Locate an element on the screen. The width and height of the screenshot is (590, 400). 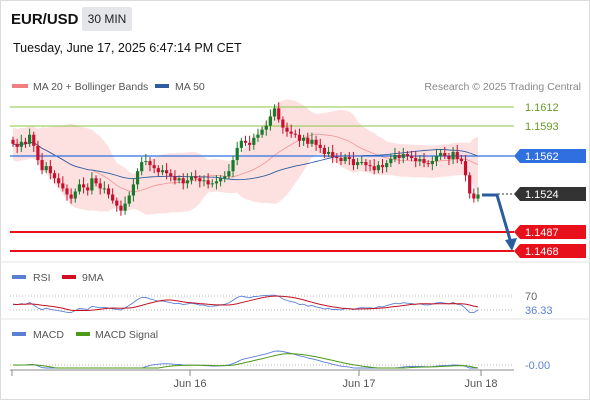
pivot-tag is located at coordinates (550, 156).